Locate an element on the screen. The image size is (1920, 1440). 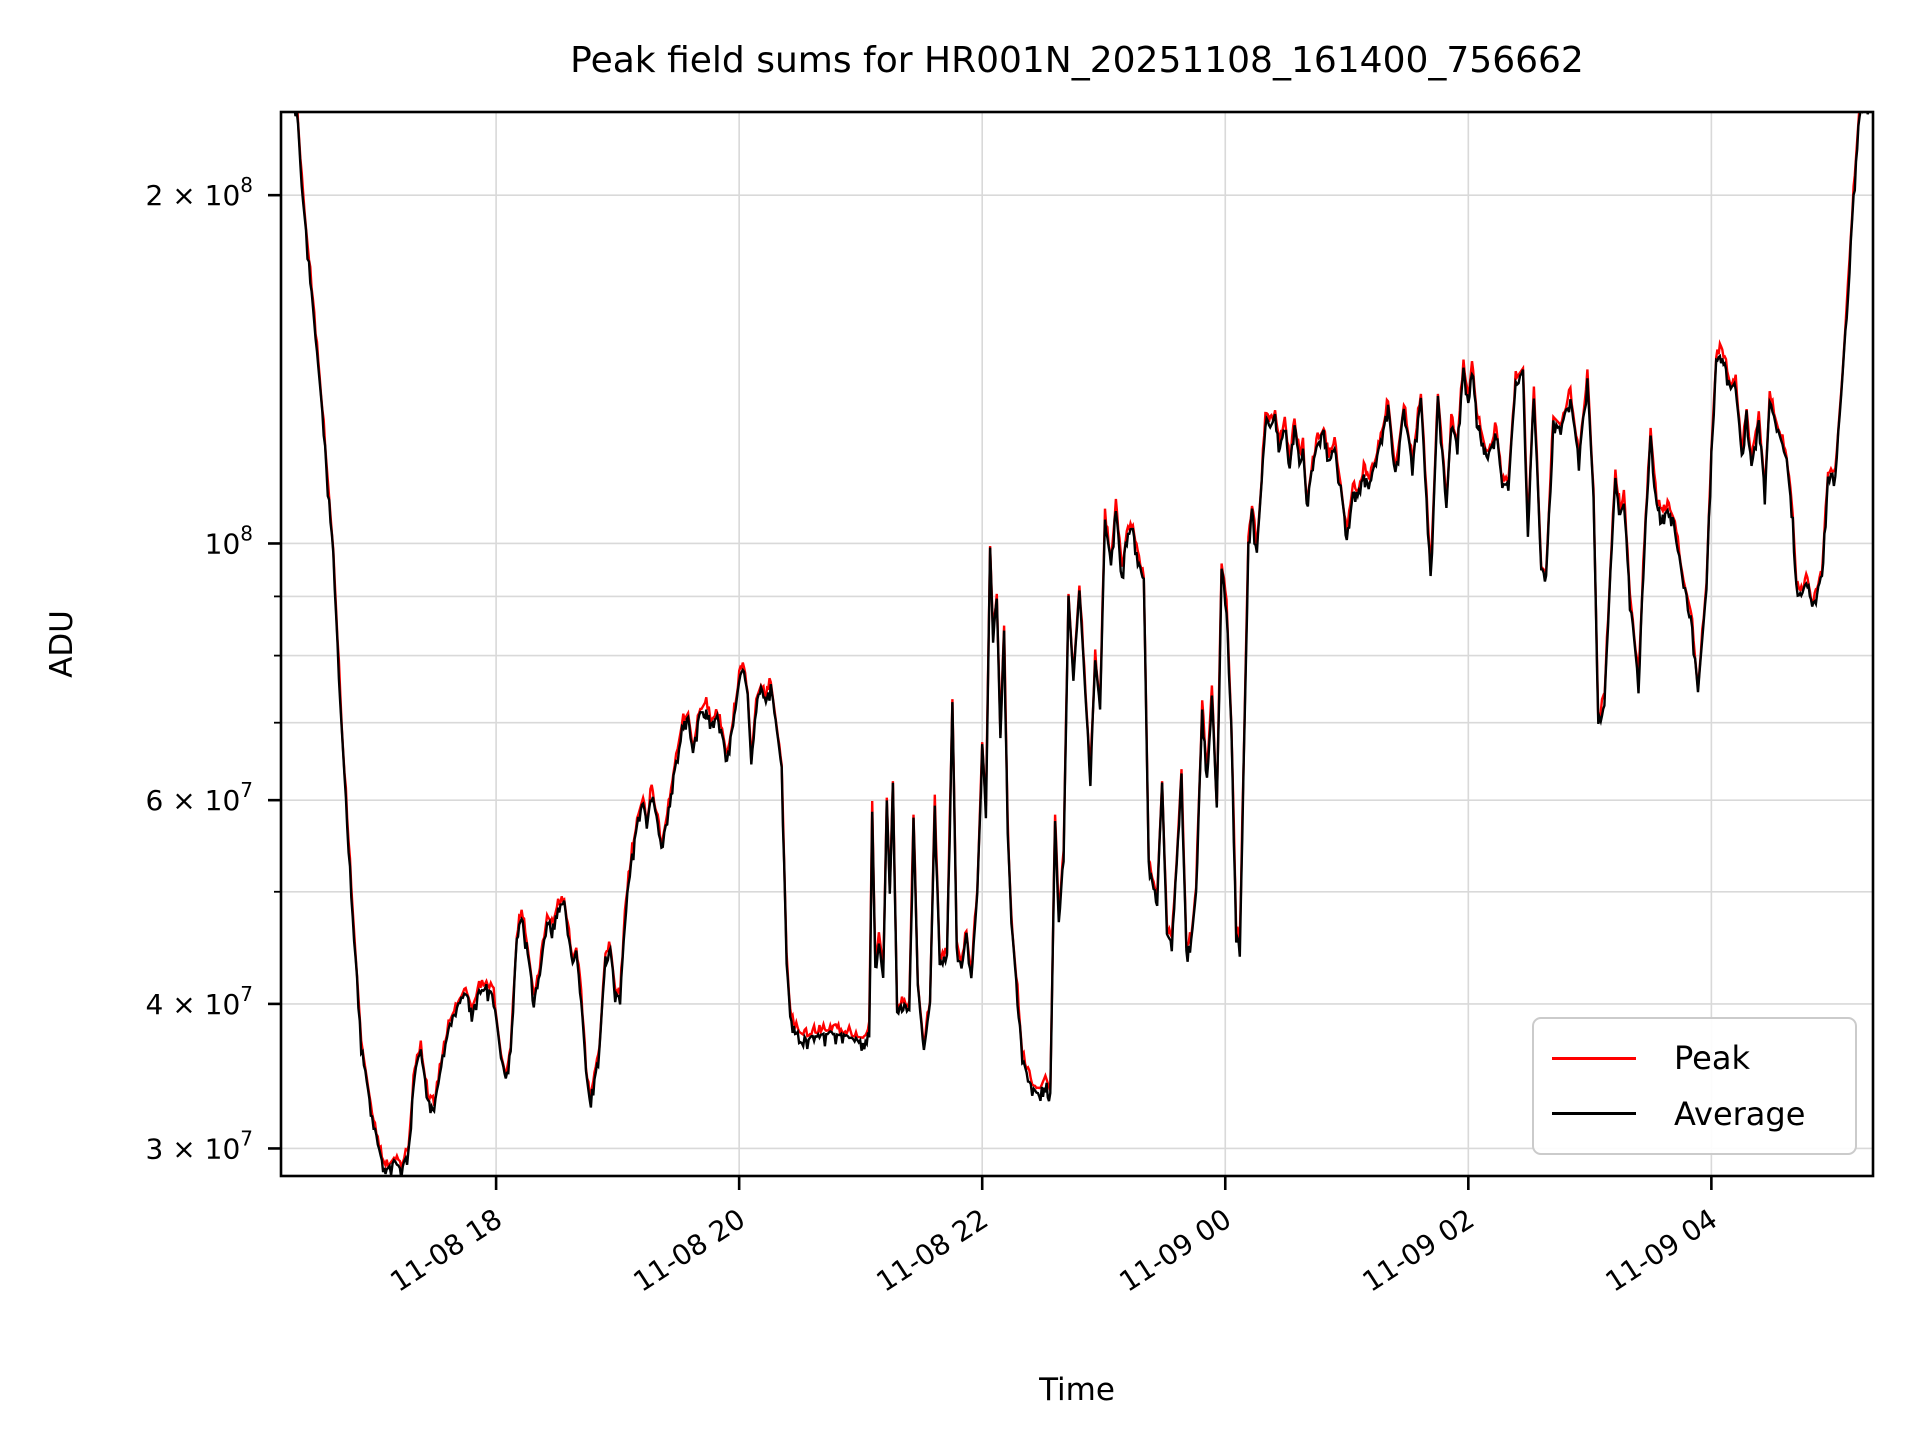
legend-label-peak: Peak is located at coordinates (1712, 1058).